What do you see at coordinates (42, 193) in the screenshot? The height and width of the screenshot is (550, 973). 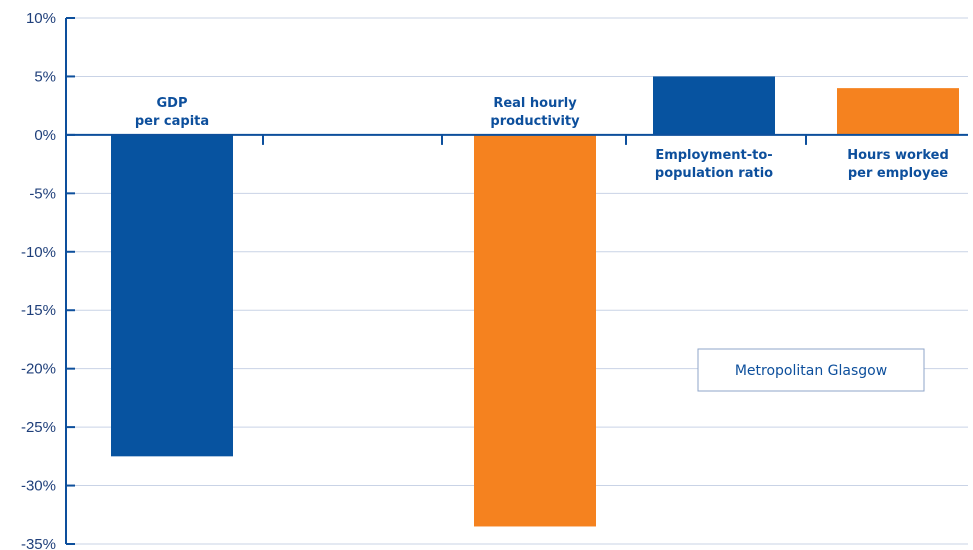 I see `y-tick-label: -5%` at bounding box center [42, 193].